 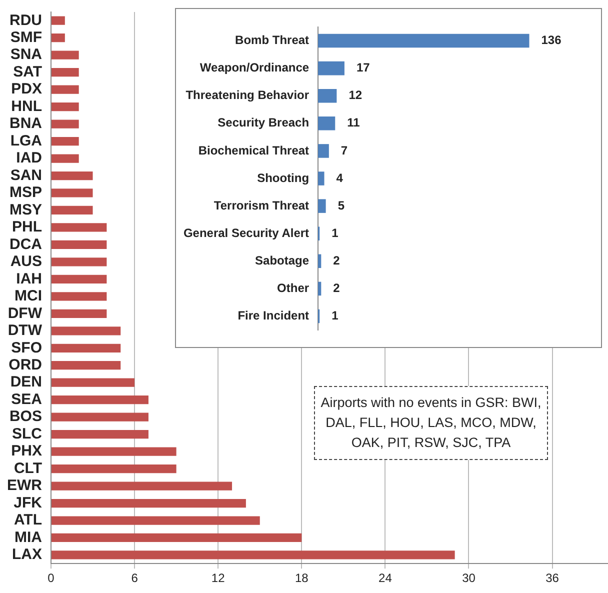 What do you see at coordinates (26, 106) in the screenshot?
I see `y-tick-label: HNL` at bounding box center [26, 106].